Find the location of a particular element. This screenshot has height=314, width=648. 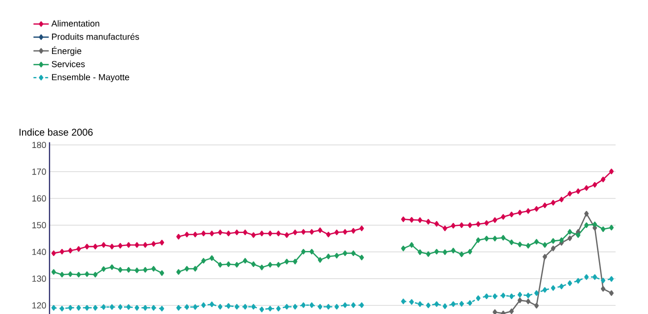

y-tick-label: 180 is located at coordinates (39, 145).